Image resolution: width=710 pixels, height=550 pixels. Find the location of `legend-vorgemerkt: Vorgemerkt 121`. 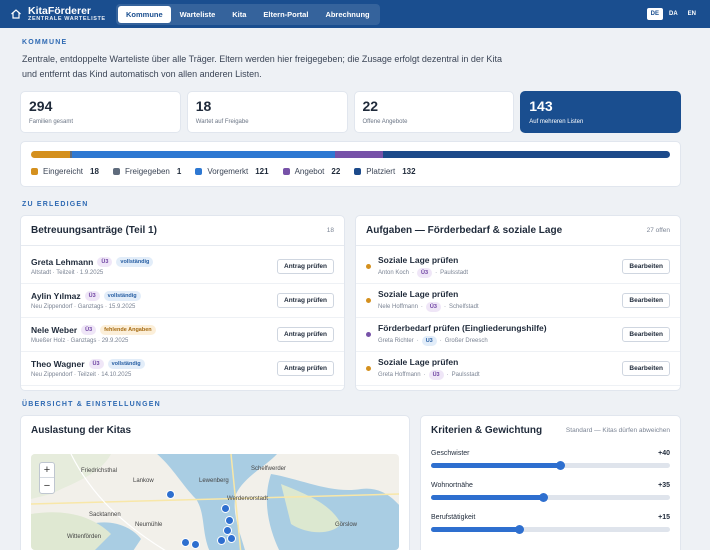

legend-vorgemerkt: Vorgemerkt 121 is located at coordinates (232, 171).